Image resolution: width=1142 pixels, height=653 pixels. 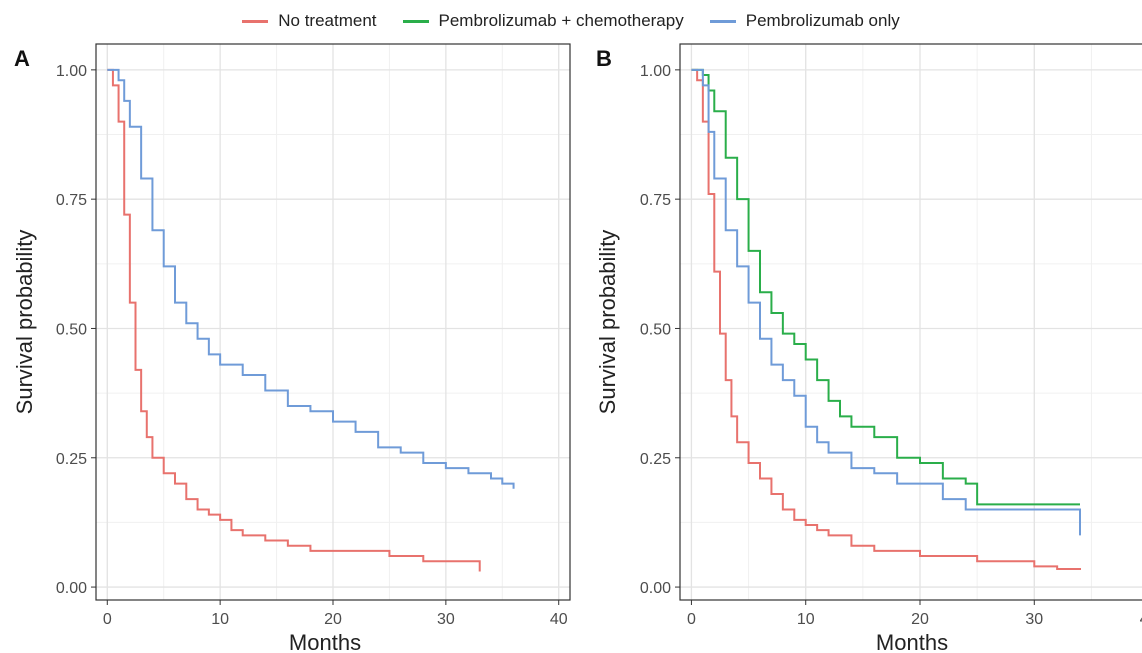 I want to click on legend-key-pembrolizumab-chemotherapy, so click(x=415, y=21).